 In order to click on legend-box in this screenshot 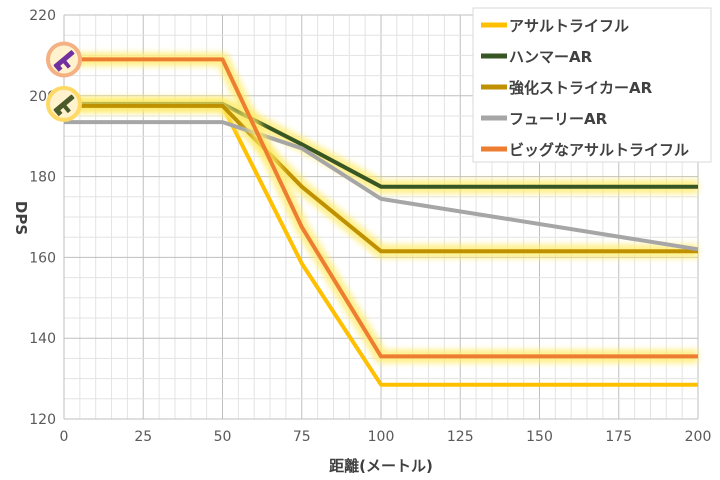, I will do `click(592, 85)`.